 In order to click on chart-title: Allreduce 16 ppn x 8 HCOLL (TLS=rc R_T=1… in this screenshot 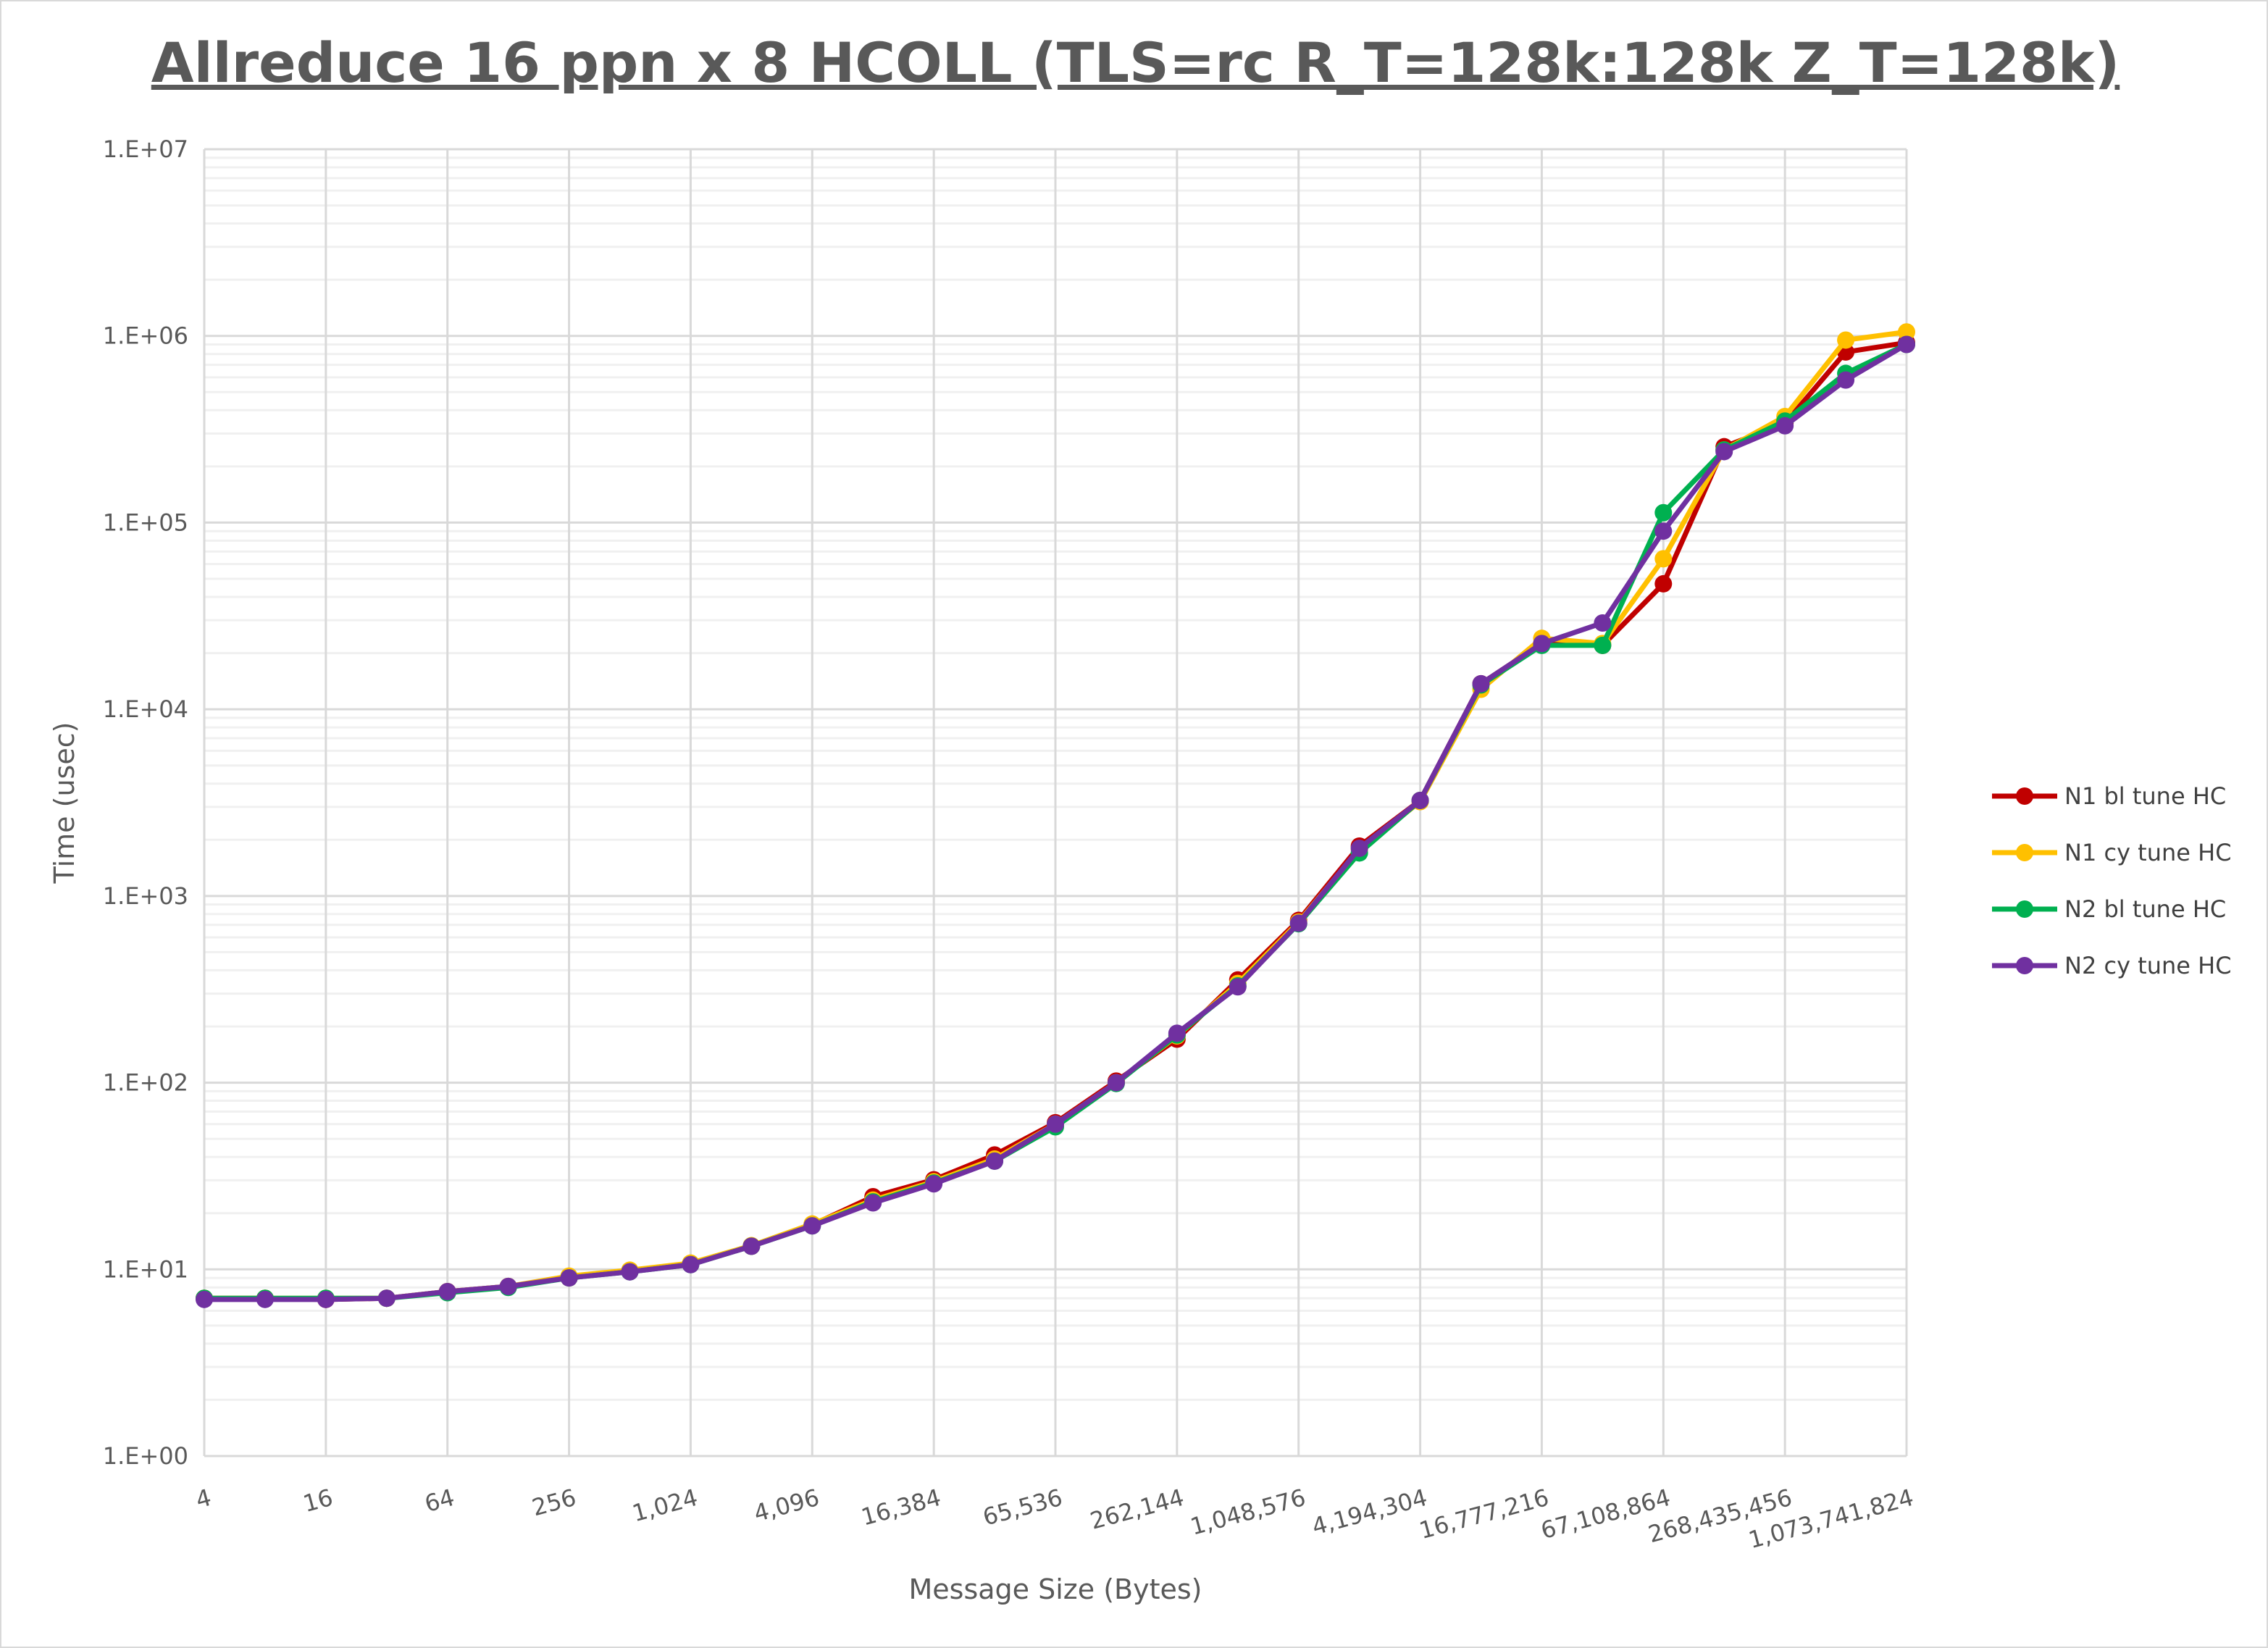, I will do `click(1136, 62)`.